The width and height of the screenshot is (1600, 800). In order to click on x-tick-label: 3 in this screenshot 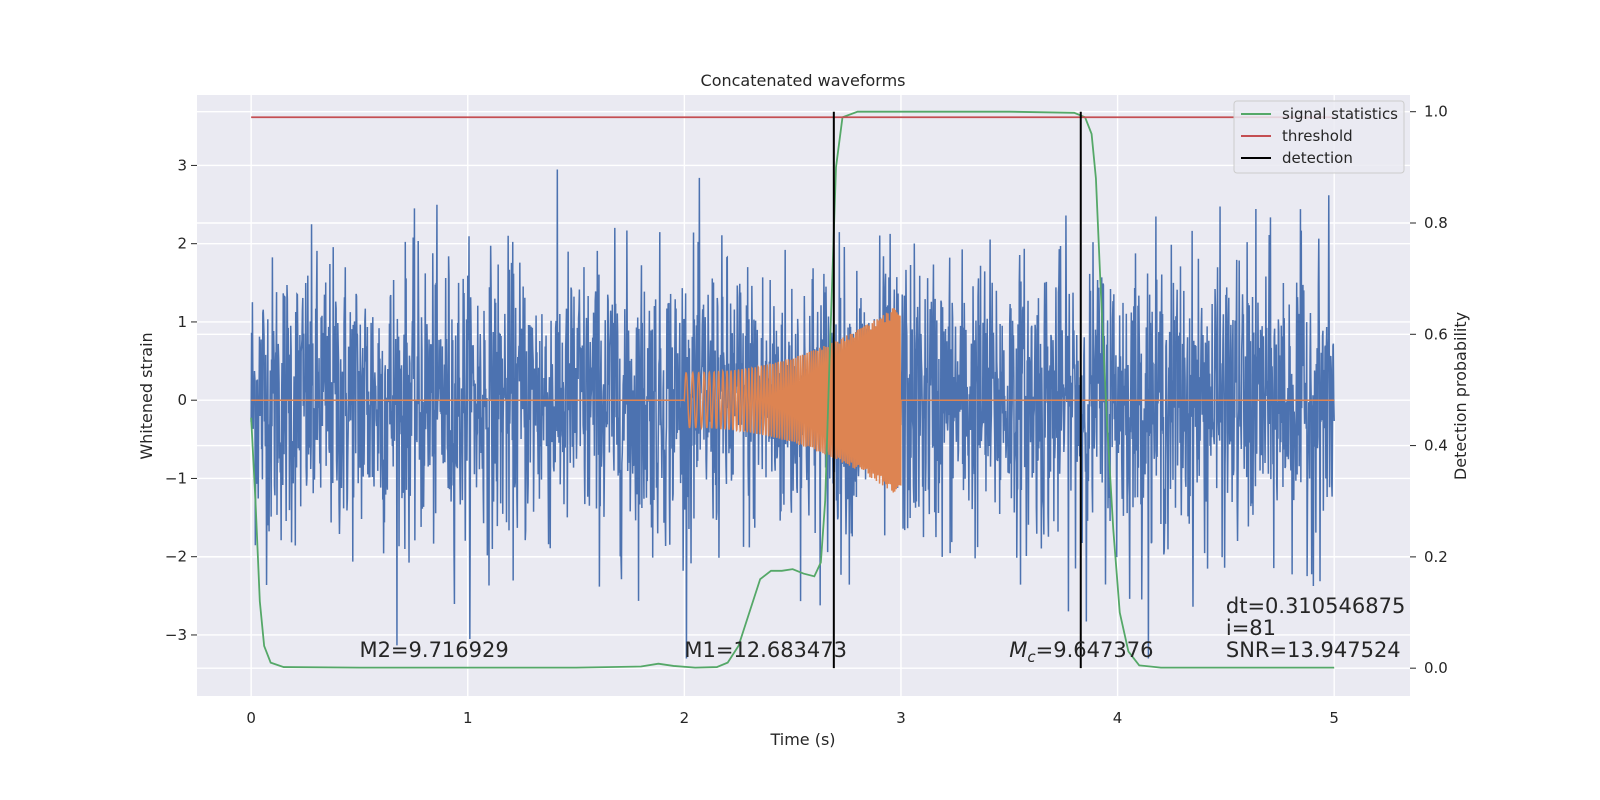, I will do `click(901, 718)`.